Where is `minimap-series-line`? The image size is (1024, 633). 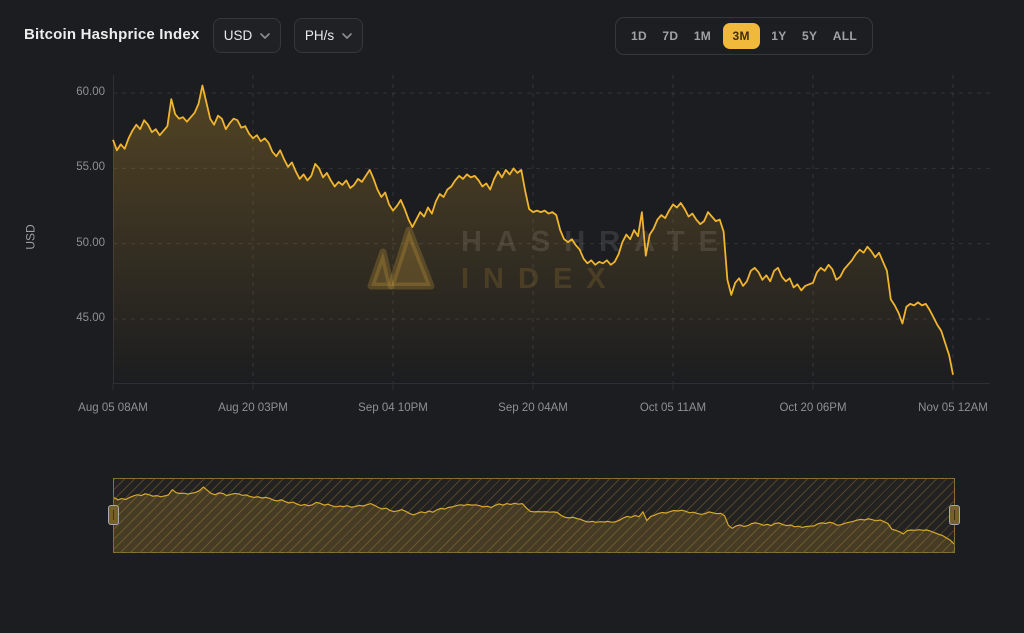
minimap-series-line is located at coordinates (534, 515).